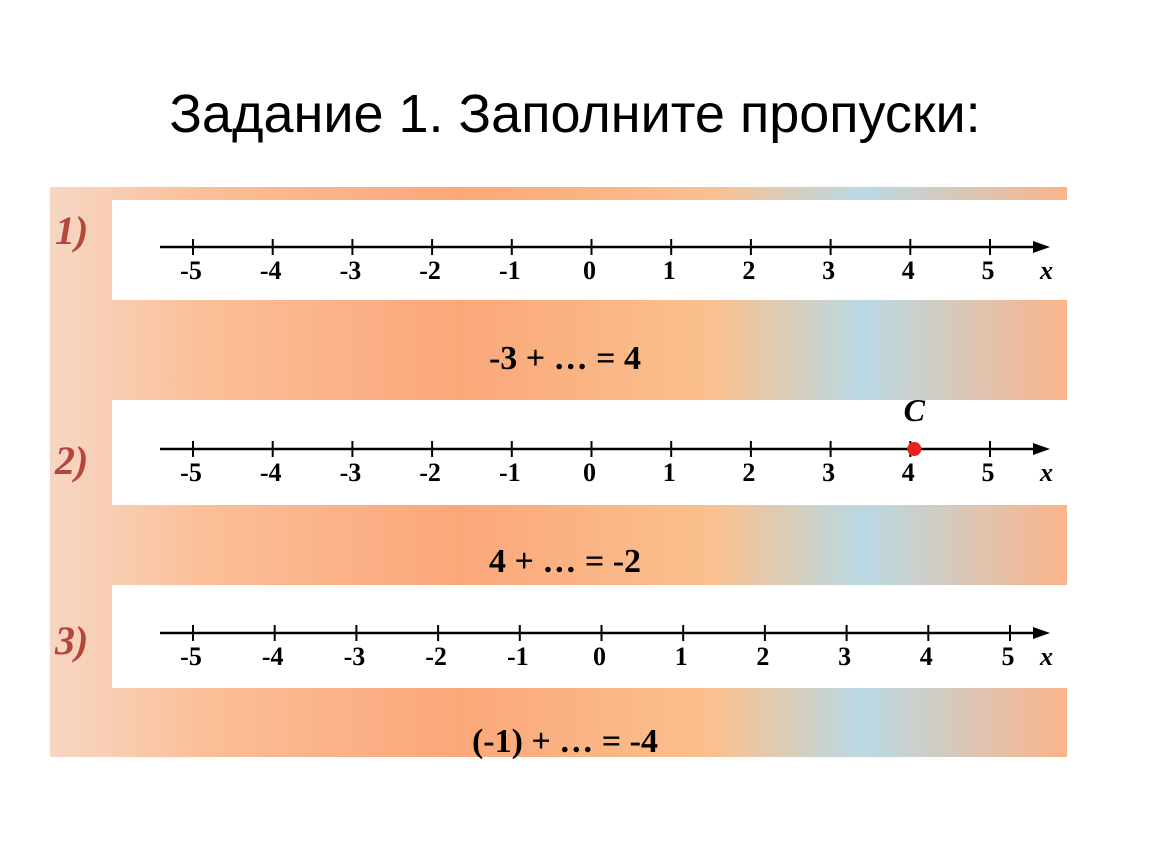 The image size is (1150, 864). What do you see at coordinates (565, 741) in the screenshot?
I see `equation: (-1) + … = -4` at bounding box center [565, 741].